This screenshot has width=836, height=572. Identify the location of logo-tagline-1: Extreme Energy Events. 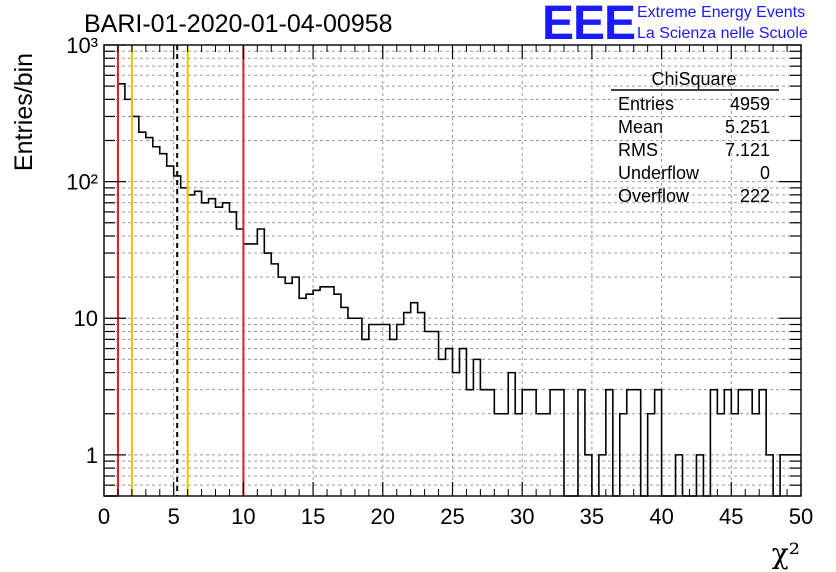
(721, 12).